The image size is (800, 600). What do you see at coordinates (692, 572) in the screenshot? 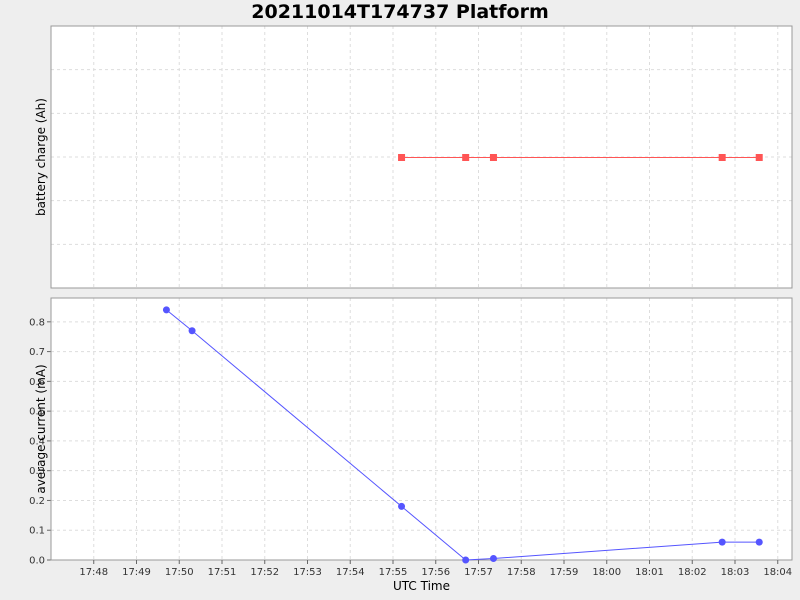
I see `x-tick-label: 18:02` at bounding box center [692, 572].